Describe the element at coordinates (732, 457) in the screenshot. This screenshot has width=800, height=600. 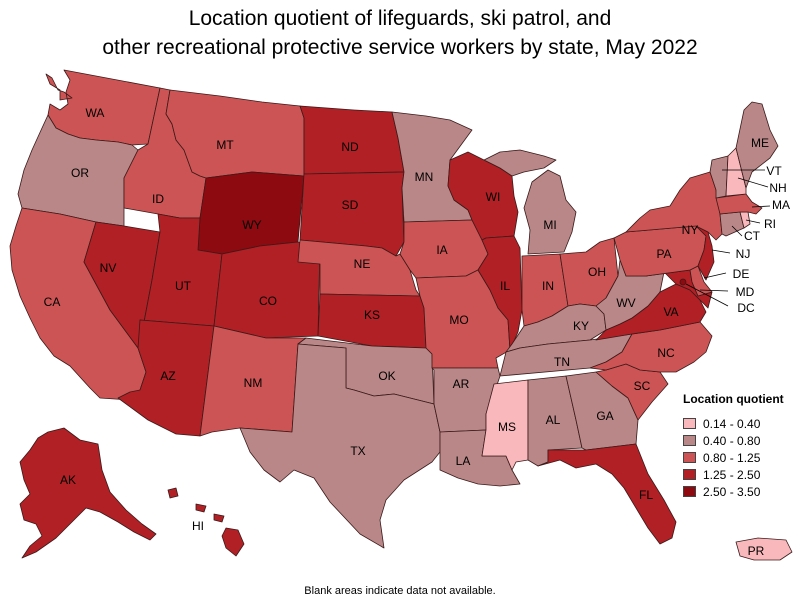
I see `legend-label-3: 0.80 - 1.25` at that location.